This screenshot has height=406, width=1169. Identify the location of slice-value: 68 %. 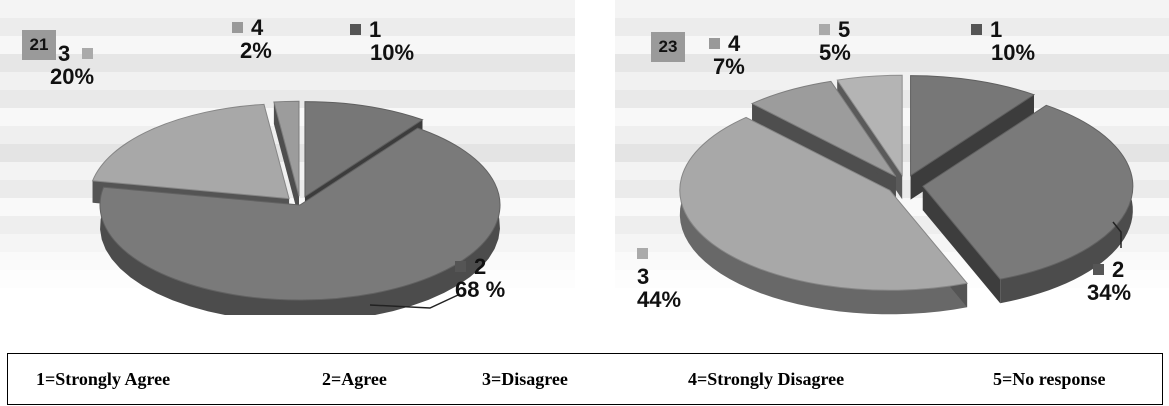
(480, 290).